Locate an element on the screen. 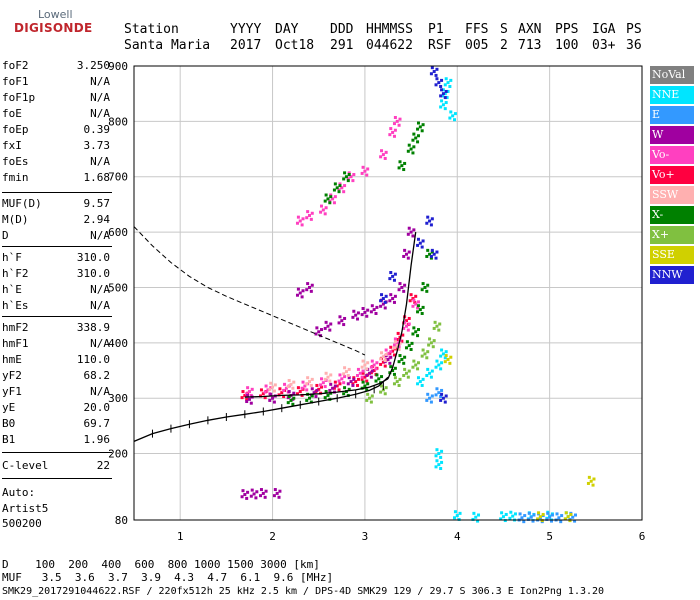 Image resolution: width=700 pixels, height=600 pixels. muf-dashed-curve is located at coordinates (249, 291).